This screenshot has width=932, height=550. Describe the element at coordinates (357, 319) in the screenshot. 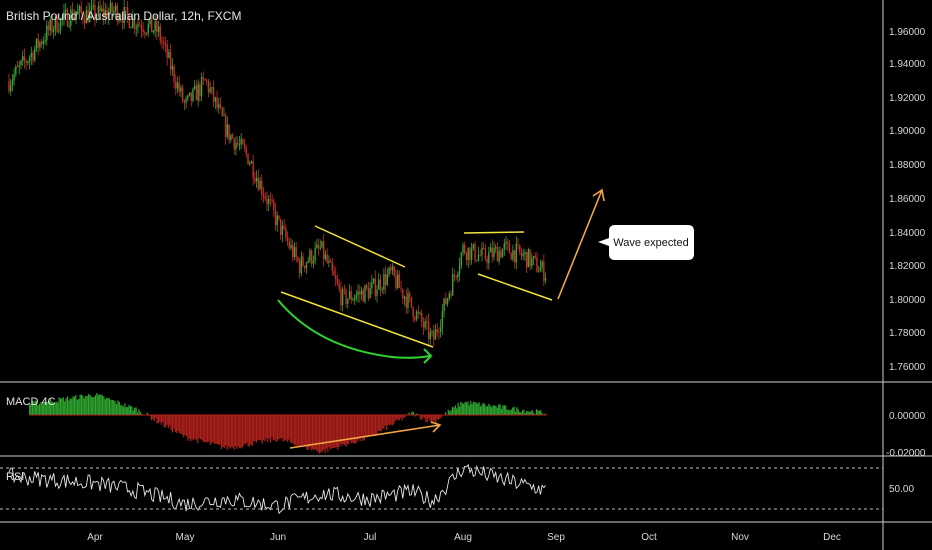

I see `channel-lower-line` at that location.